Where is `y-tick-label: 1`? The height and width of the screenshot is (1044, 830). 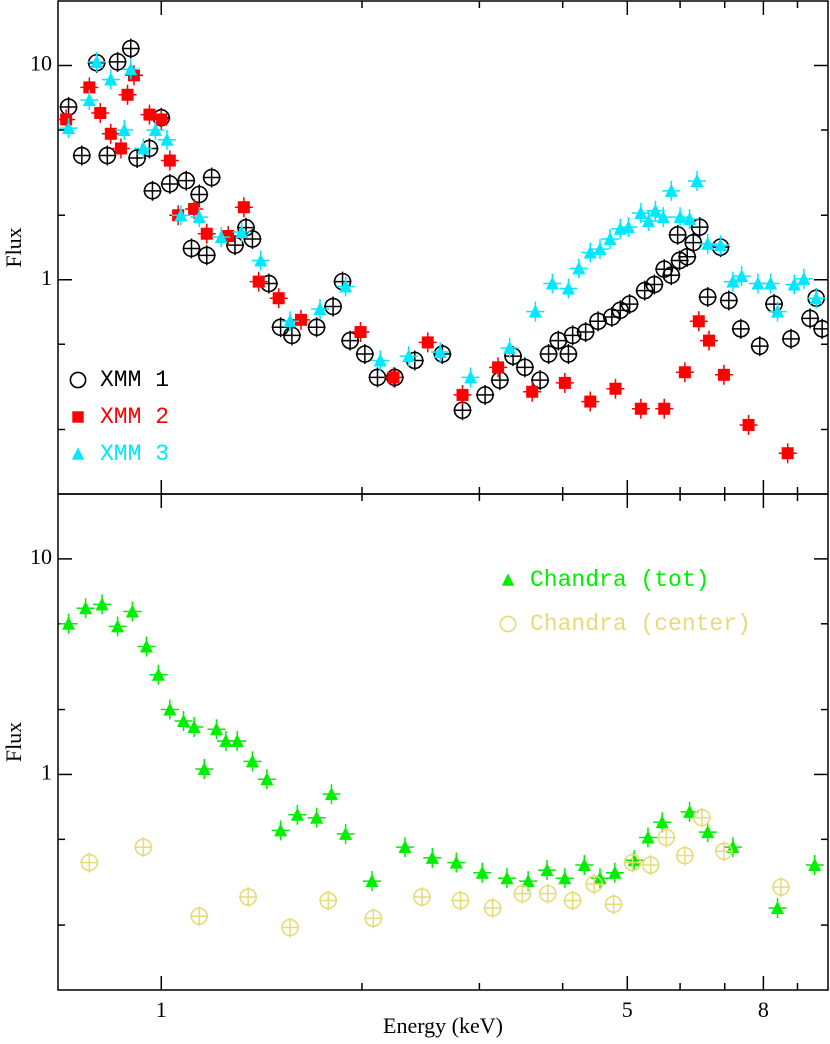
y-tick-label: 1 is located at coordinates (46, 277).